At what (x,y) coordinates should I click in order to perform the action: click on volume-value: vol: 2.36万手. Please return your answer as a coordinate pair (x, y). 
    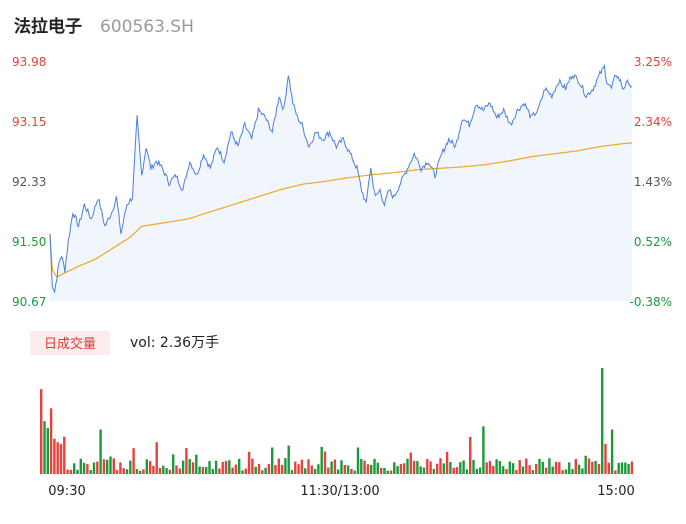
    Looking at the image, I should click on (174, 343).